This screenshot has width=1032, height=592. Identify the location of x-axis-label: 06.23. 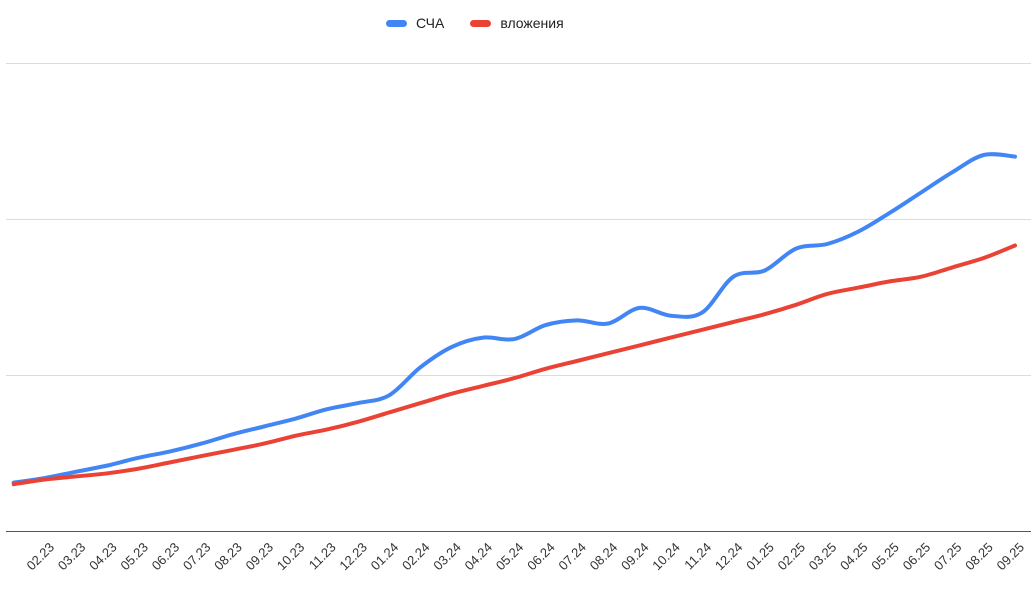
(166, 557).